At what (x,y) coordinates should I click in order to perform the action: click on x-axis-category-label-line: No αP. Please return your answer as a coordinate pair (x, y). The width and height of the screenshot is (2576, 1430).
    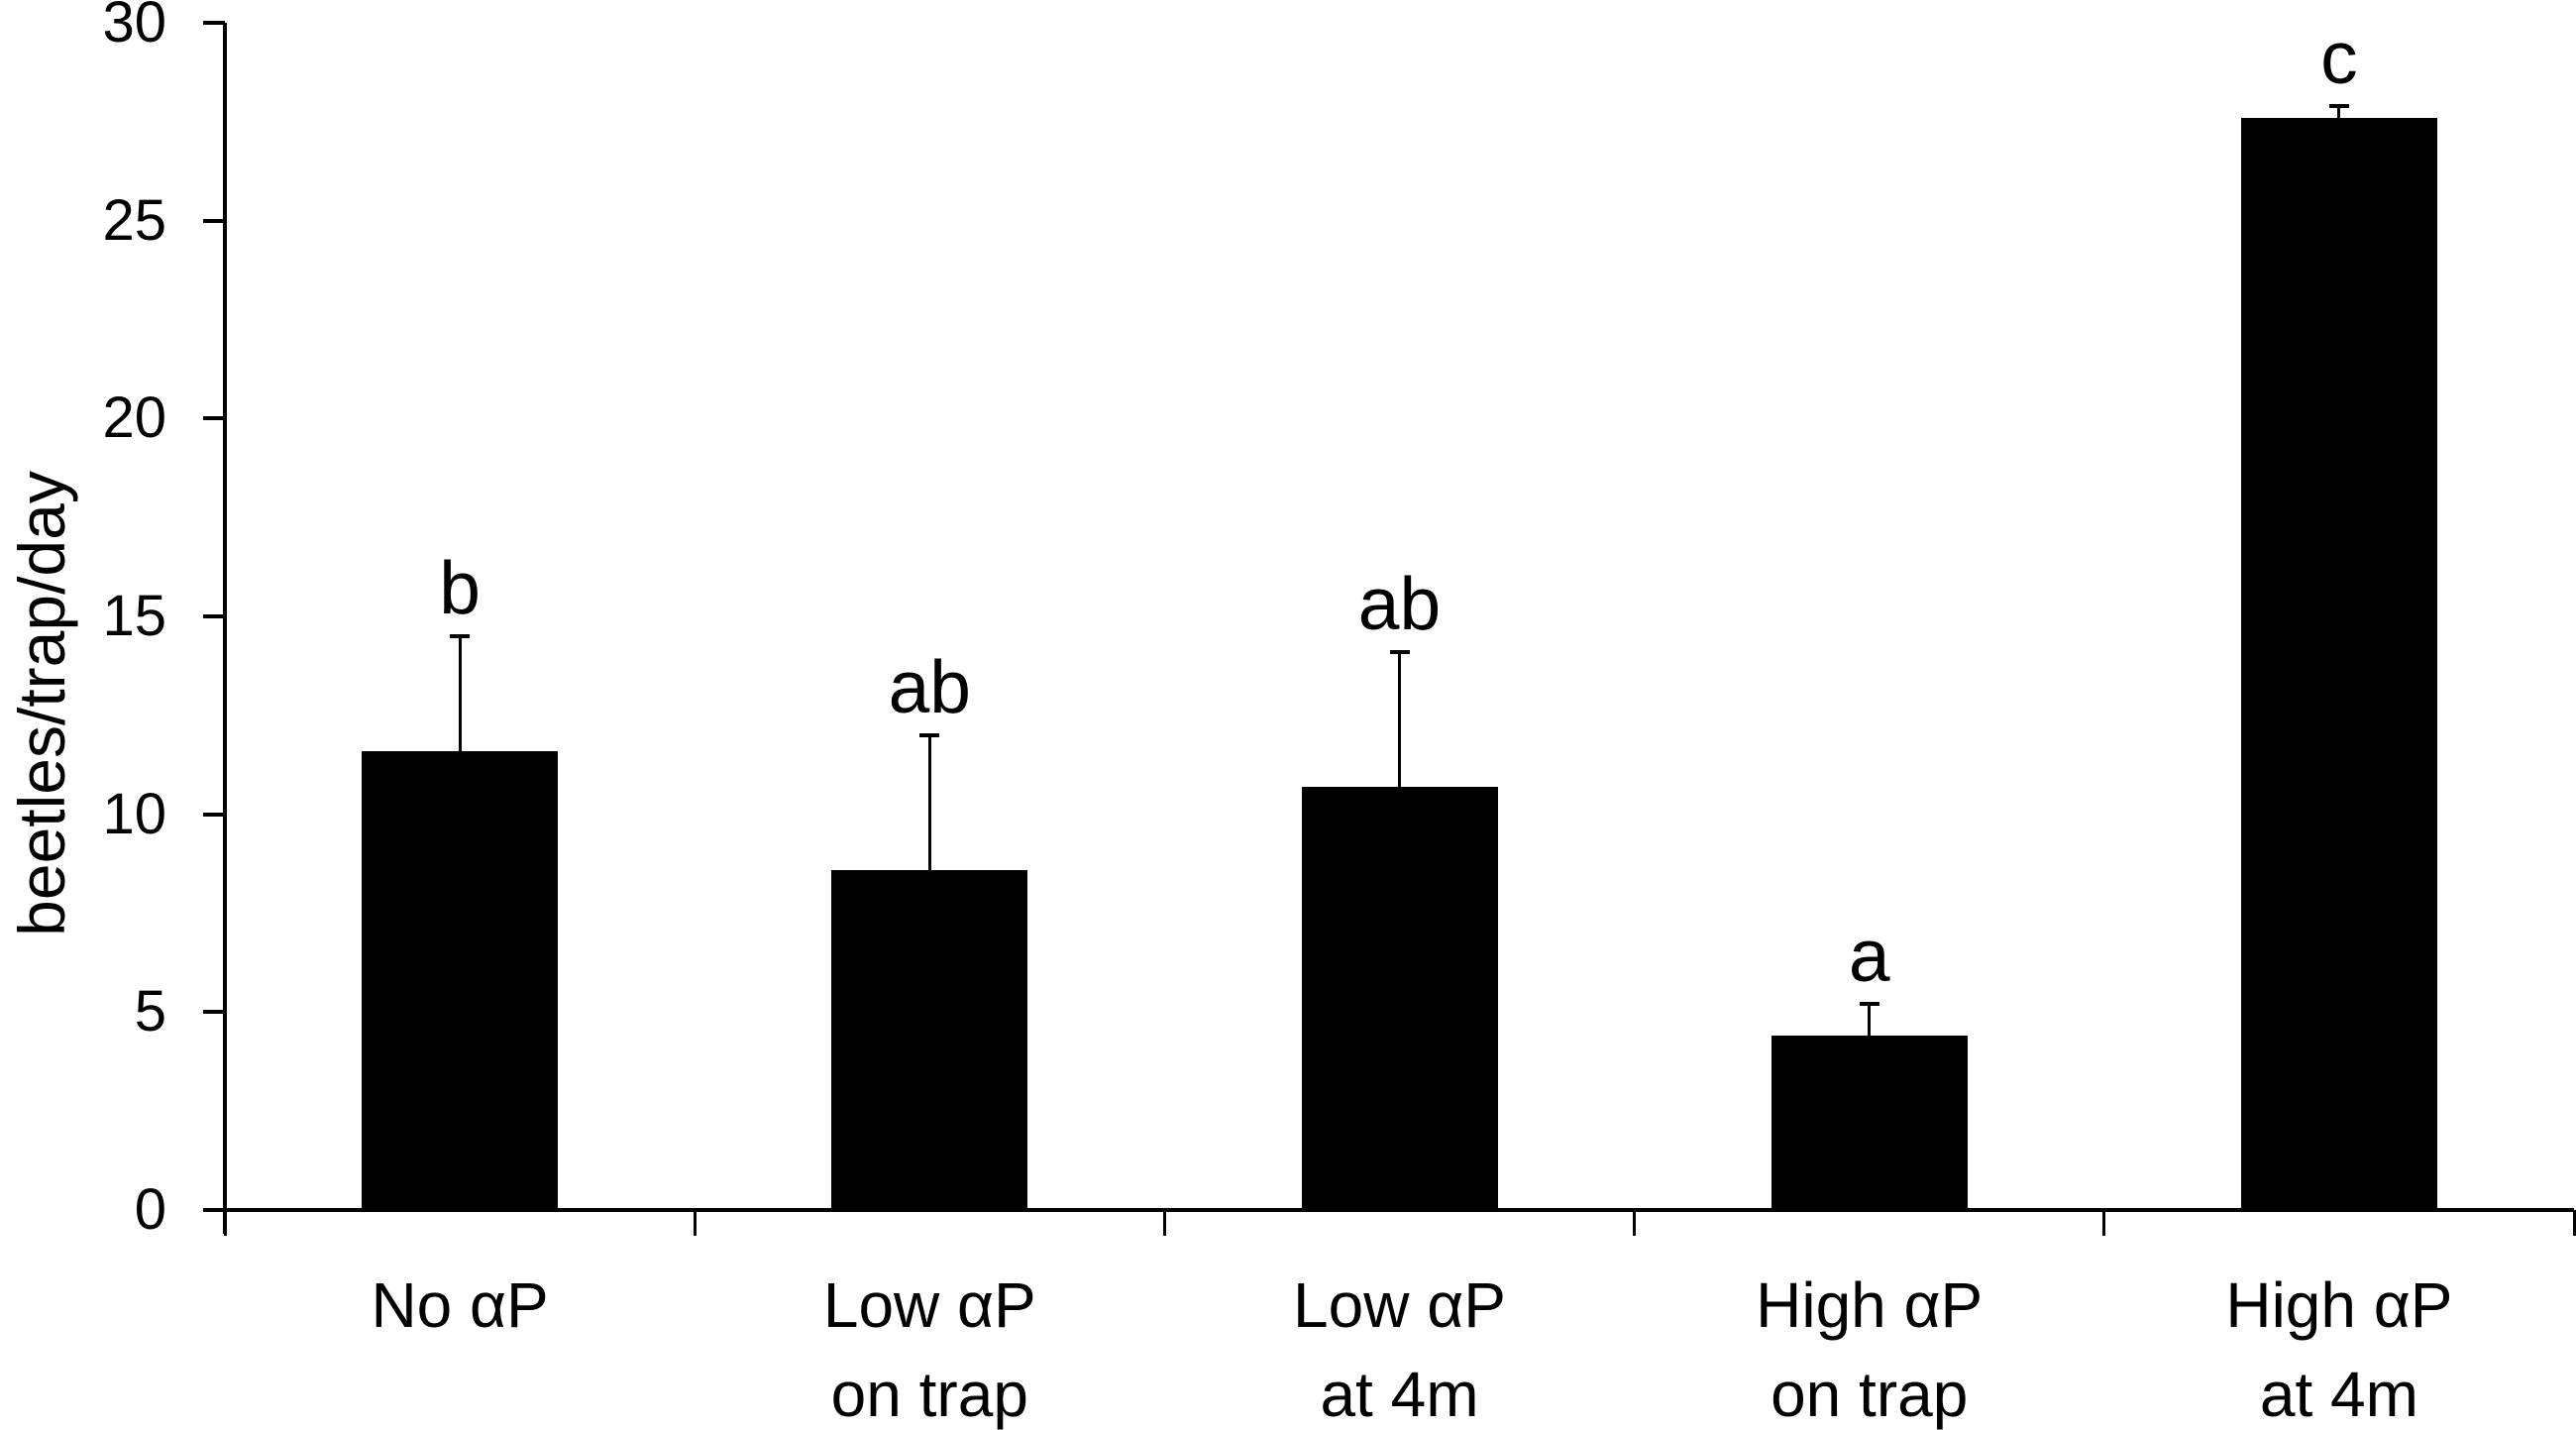
    Looking at the image, I should click on (460, 1305).